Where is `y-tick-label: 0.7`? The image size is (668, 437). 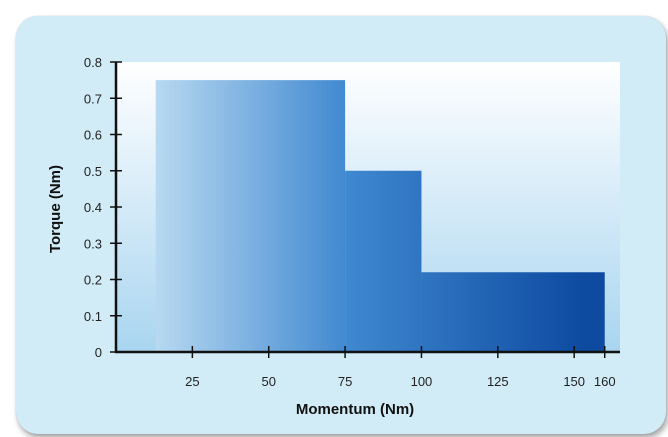 y-tick-label: 0.7 is located at coordinates (93, 98).